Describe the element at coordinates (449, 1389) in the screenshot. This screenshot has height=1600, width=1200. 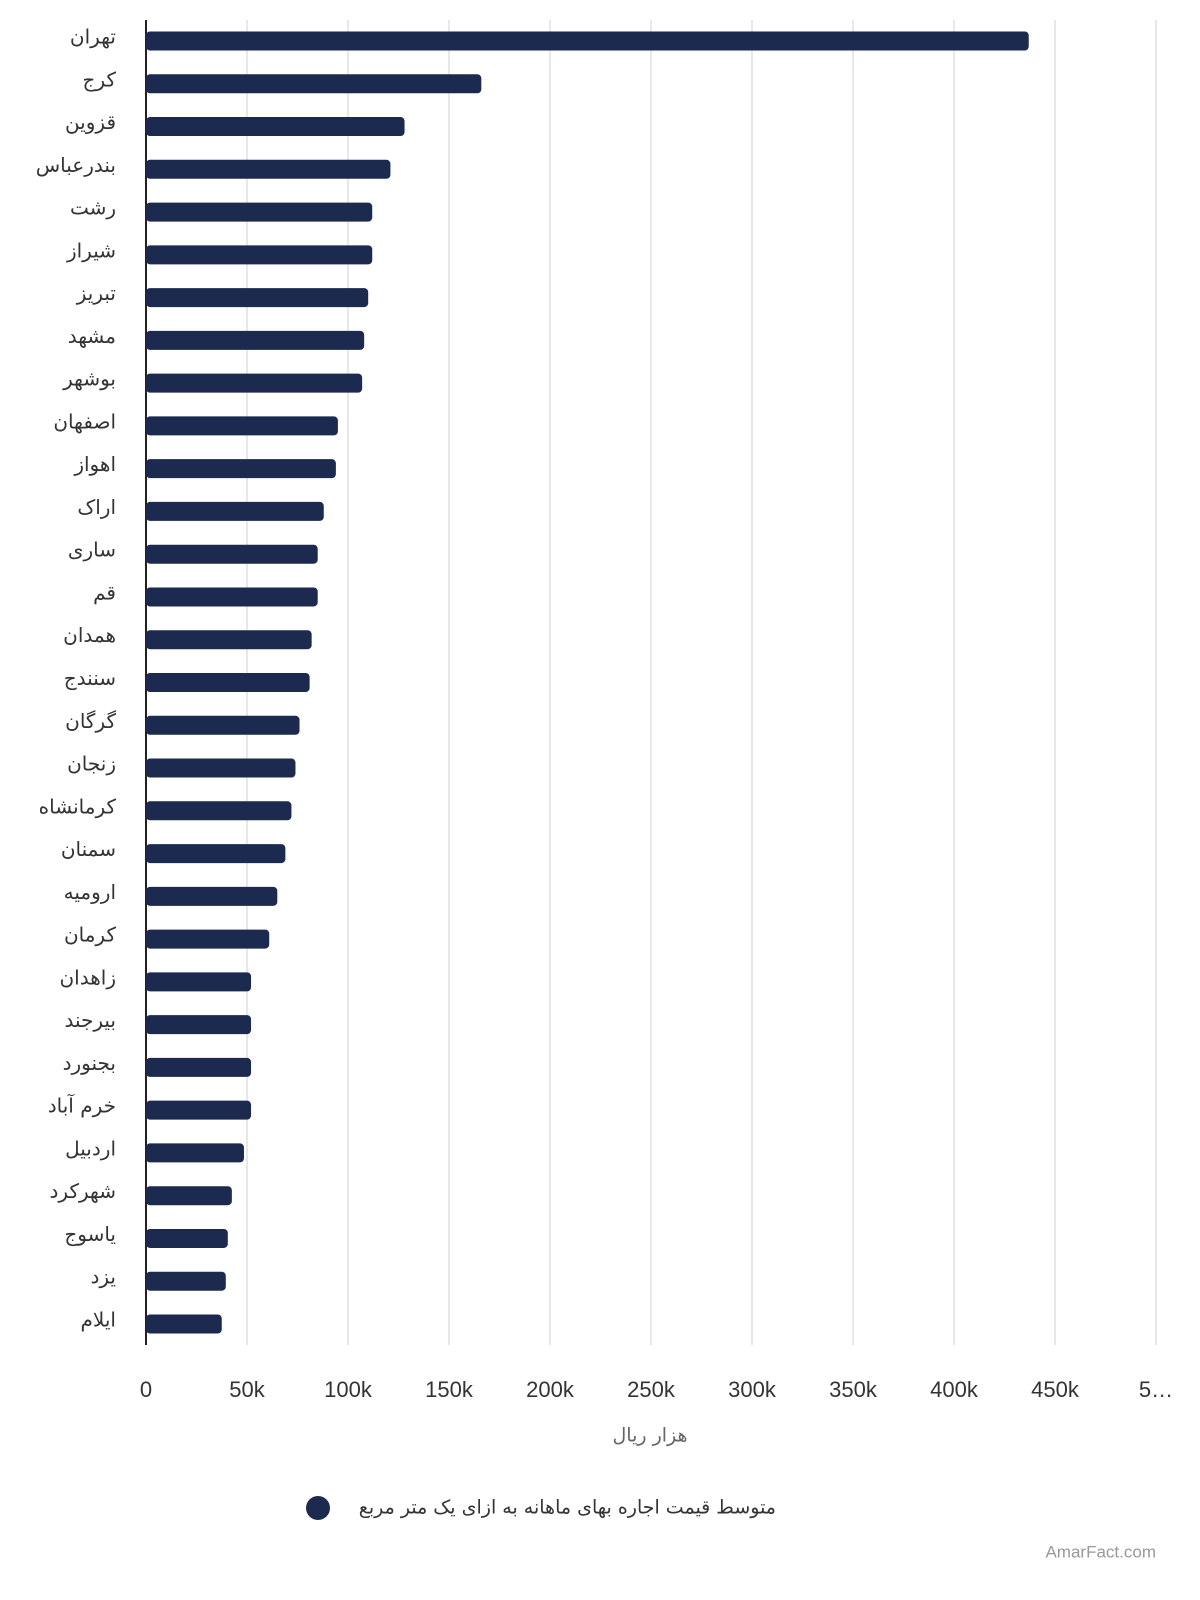
I see `x-tick-label: 150k` at that location.